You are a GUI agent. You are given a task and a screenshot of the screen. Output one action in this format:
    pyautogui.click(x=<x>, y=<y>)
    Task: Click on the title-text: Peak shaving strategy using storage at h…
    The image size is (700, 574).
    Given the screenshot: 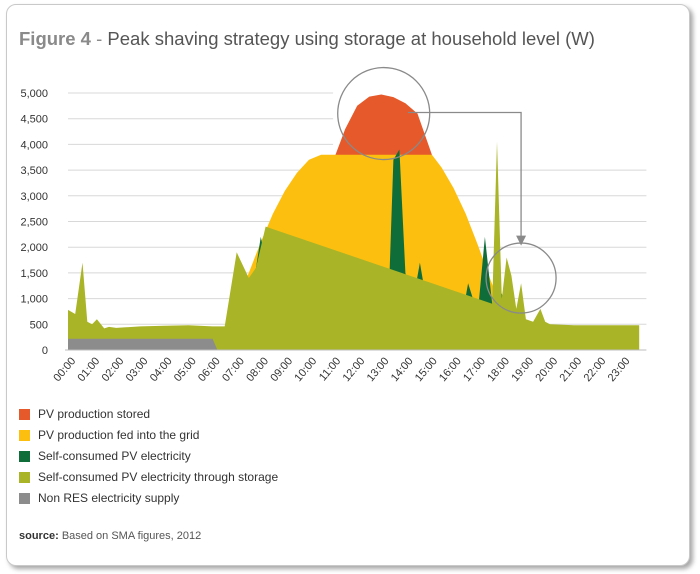 What is the action you would take?
    pyautogui.click(x=351, y=38)
    